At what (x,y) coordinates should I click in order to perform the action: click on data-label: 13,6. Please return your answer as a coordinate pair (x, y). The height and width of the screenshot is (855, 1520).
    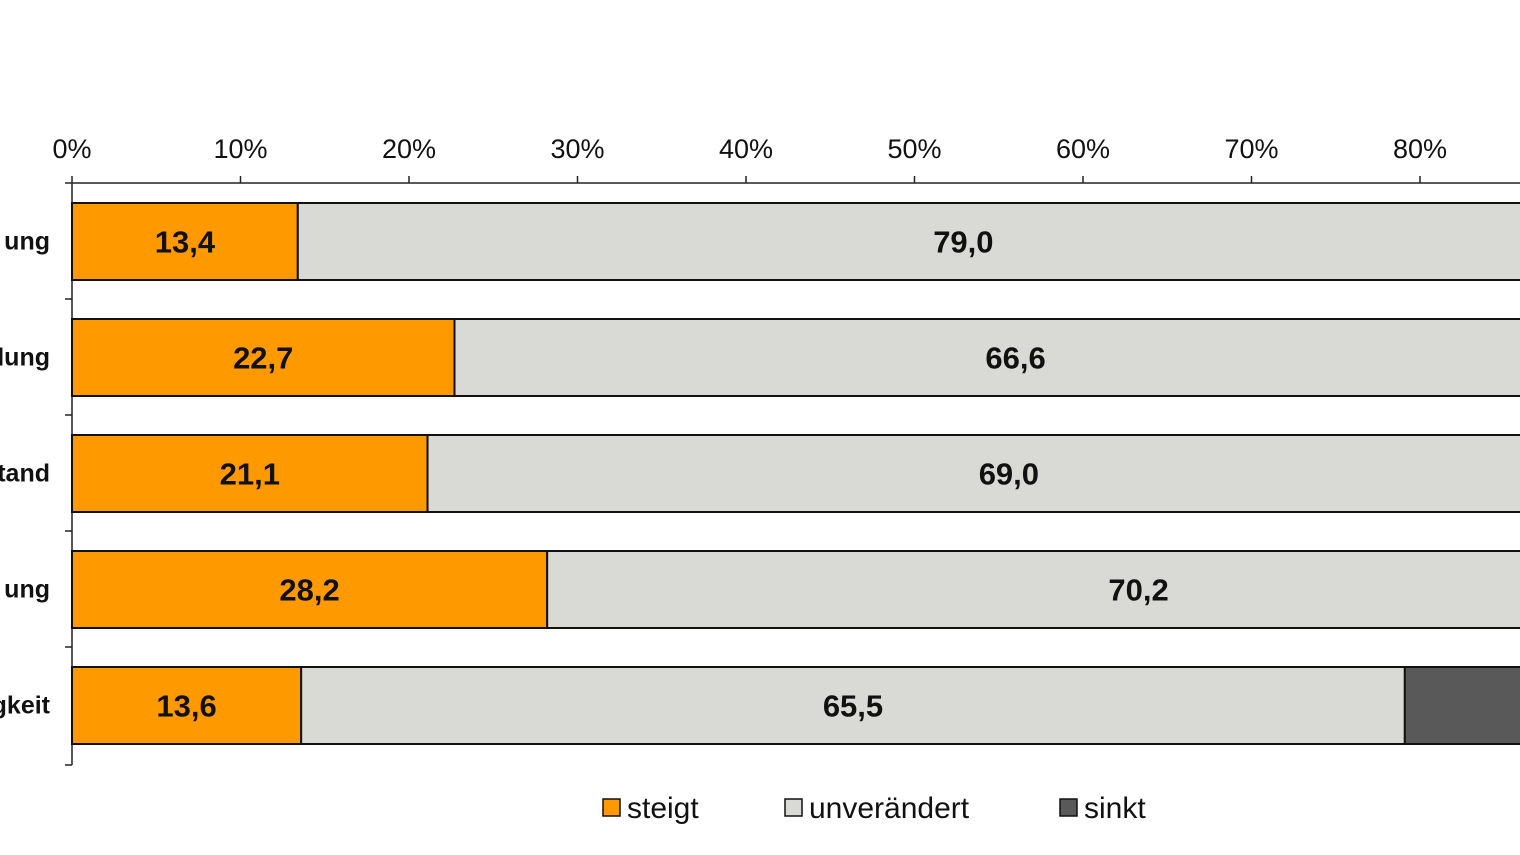
    Looking at the image, I should click on (186, 706).